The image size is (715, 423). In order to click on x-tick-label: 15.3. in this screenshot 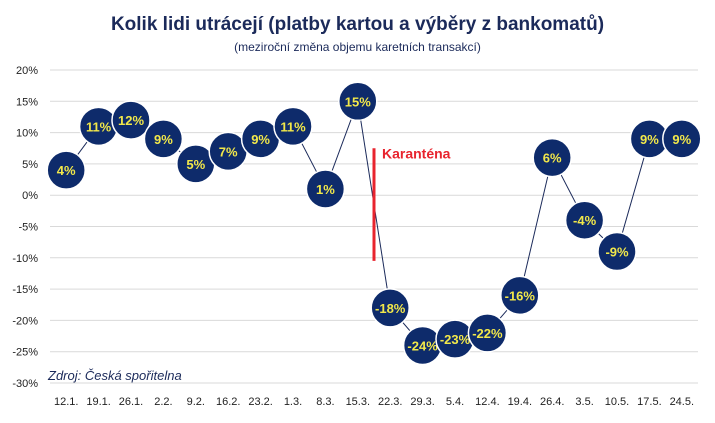, I will do `click(358, 402)`.